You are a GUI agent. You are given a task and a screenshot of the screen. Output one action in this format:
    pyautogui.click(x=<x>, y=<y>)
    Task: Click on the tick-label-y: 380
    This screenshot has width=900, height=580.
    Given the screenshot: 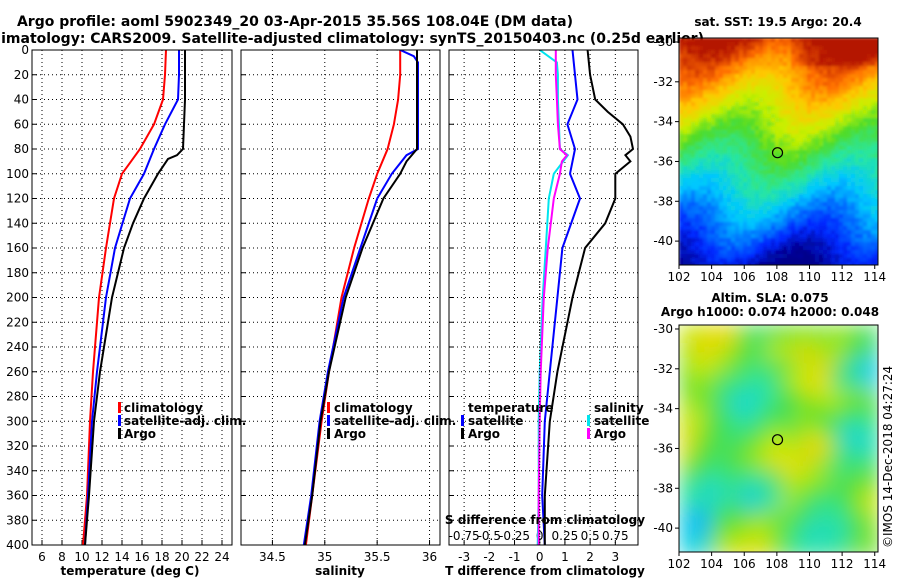 What is the action you would take?
    pyautogui.click(x=17, y=520)
    